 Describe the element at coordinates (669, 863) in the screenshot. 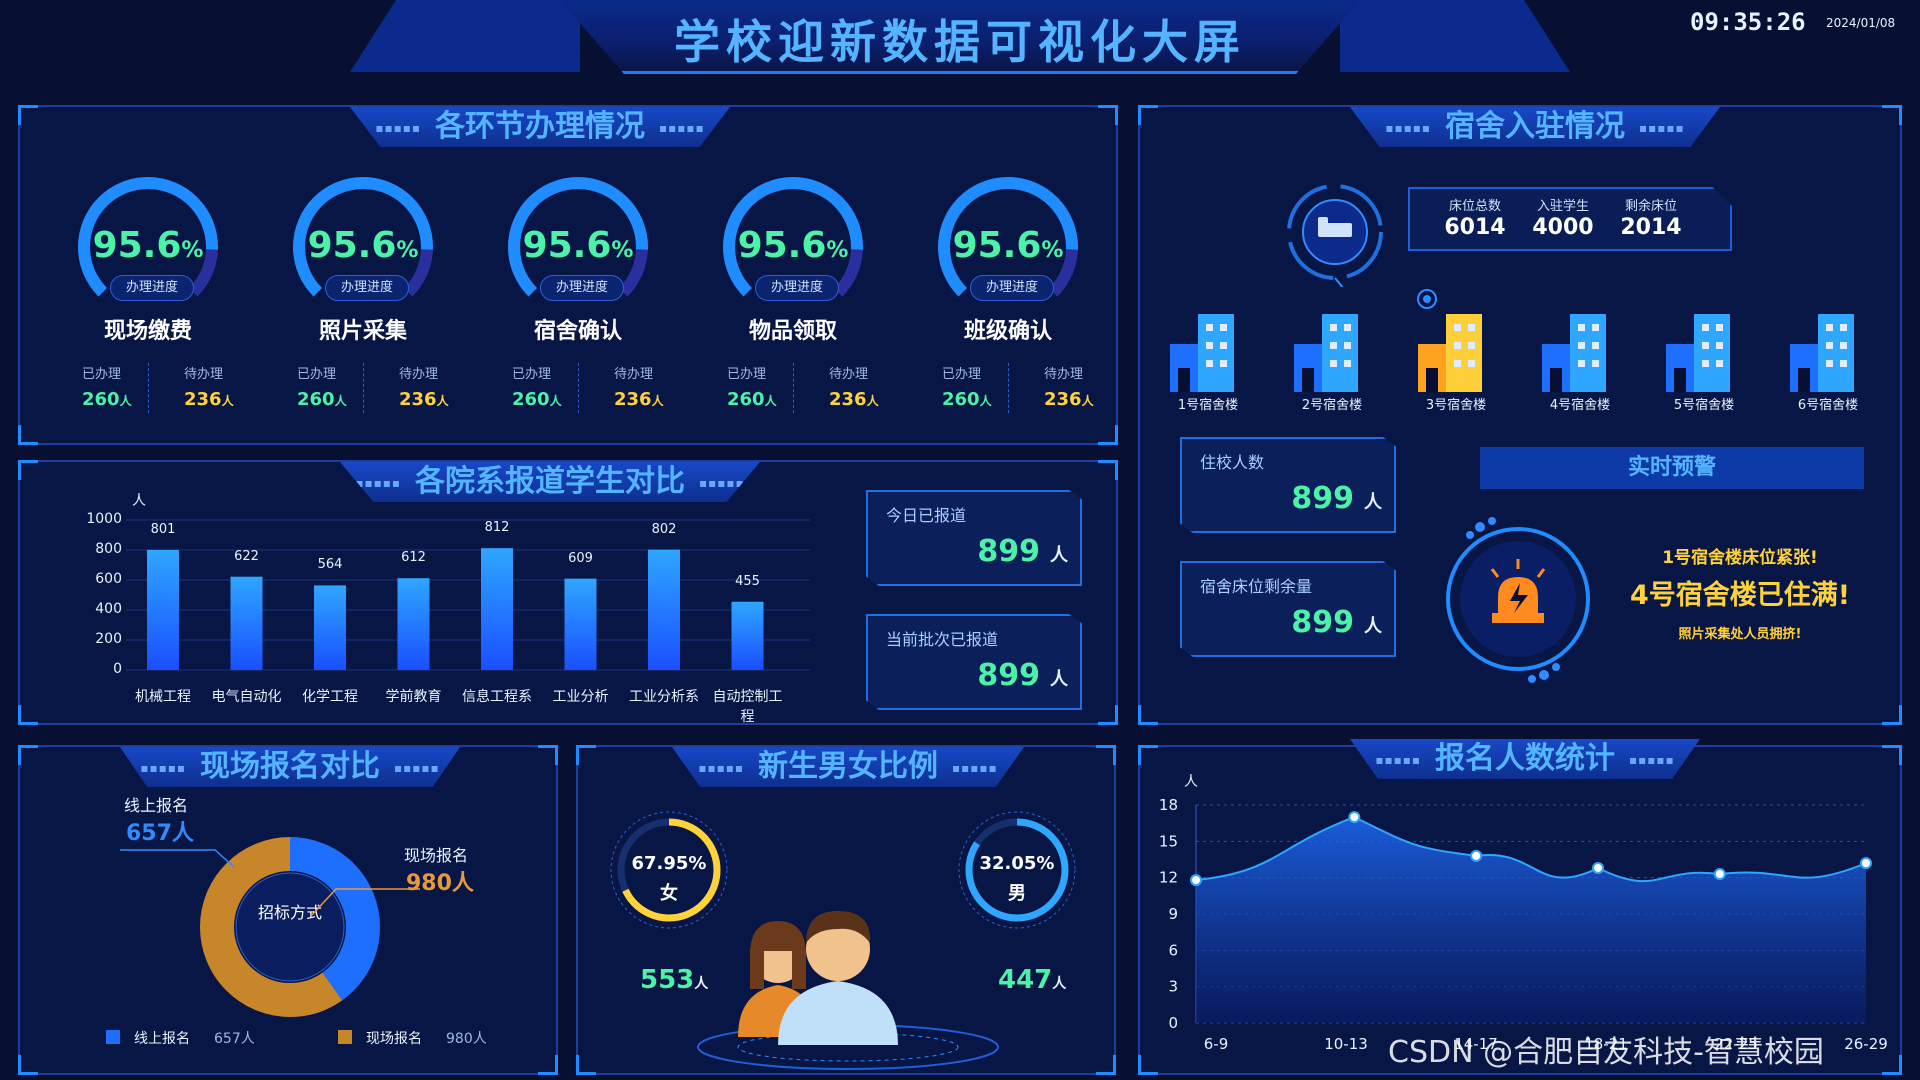

I see `female-pct: 67.95%` at that location.